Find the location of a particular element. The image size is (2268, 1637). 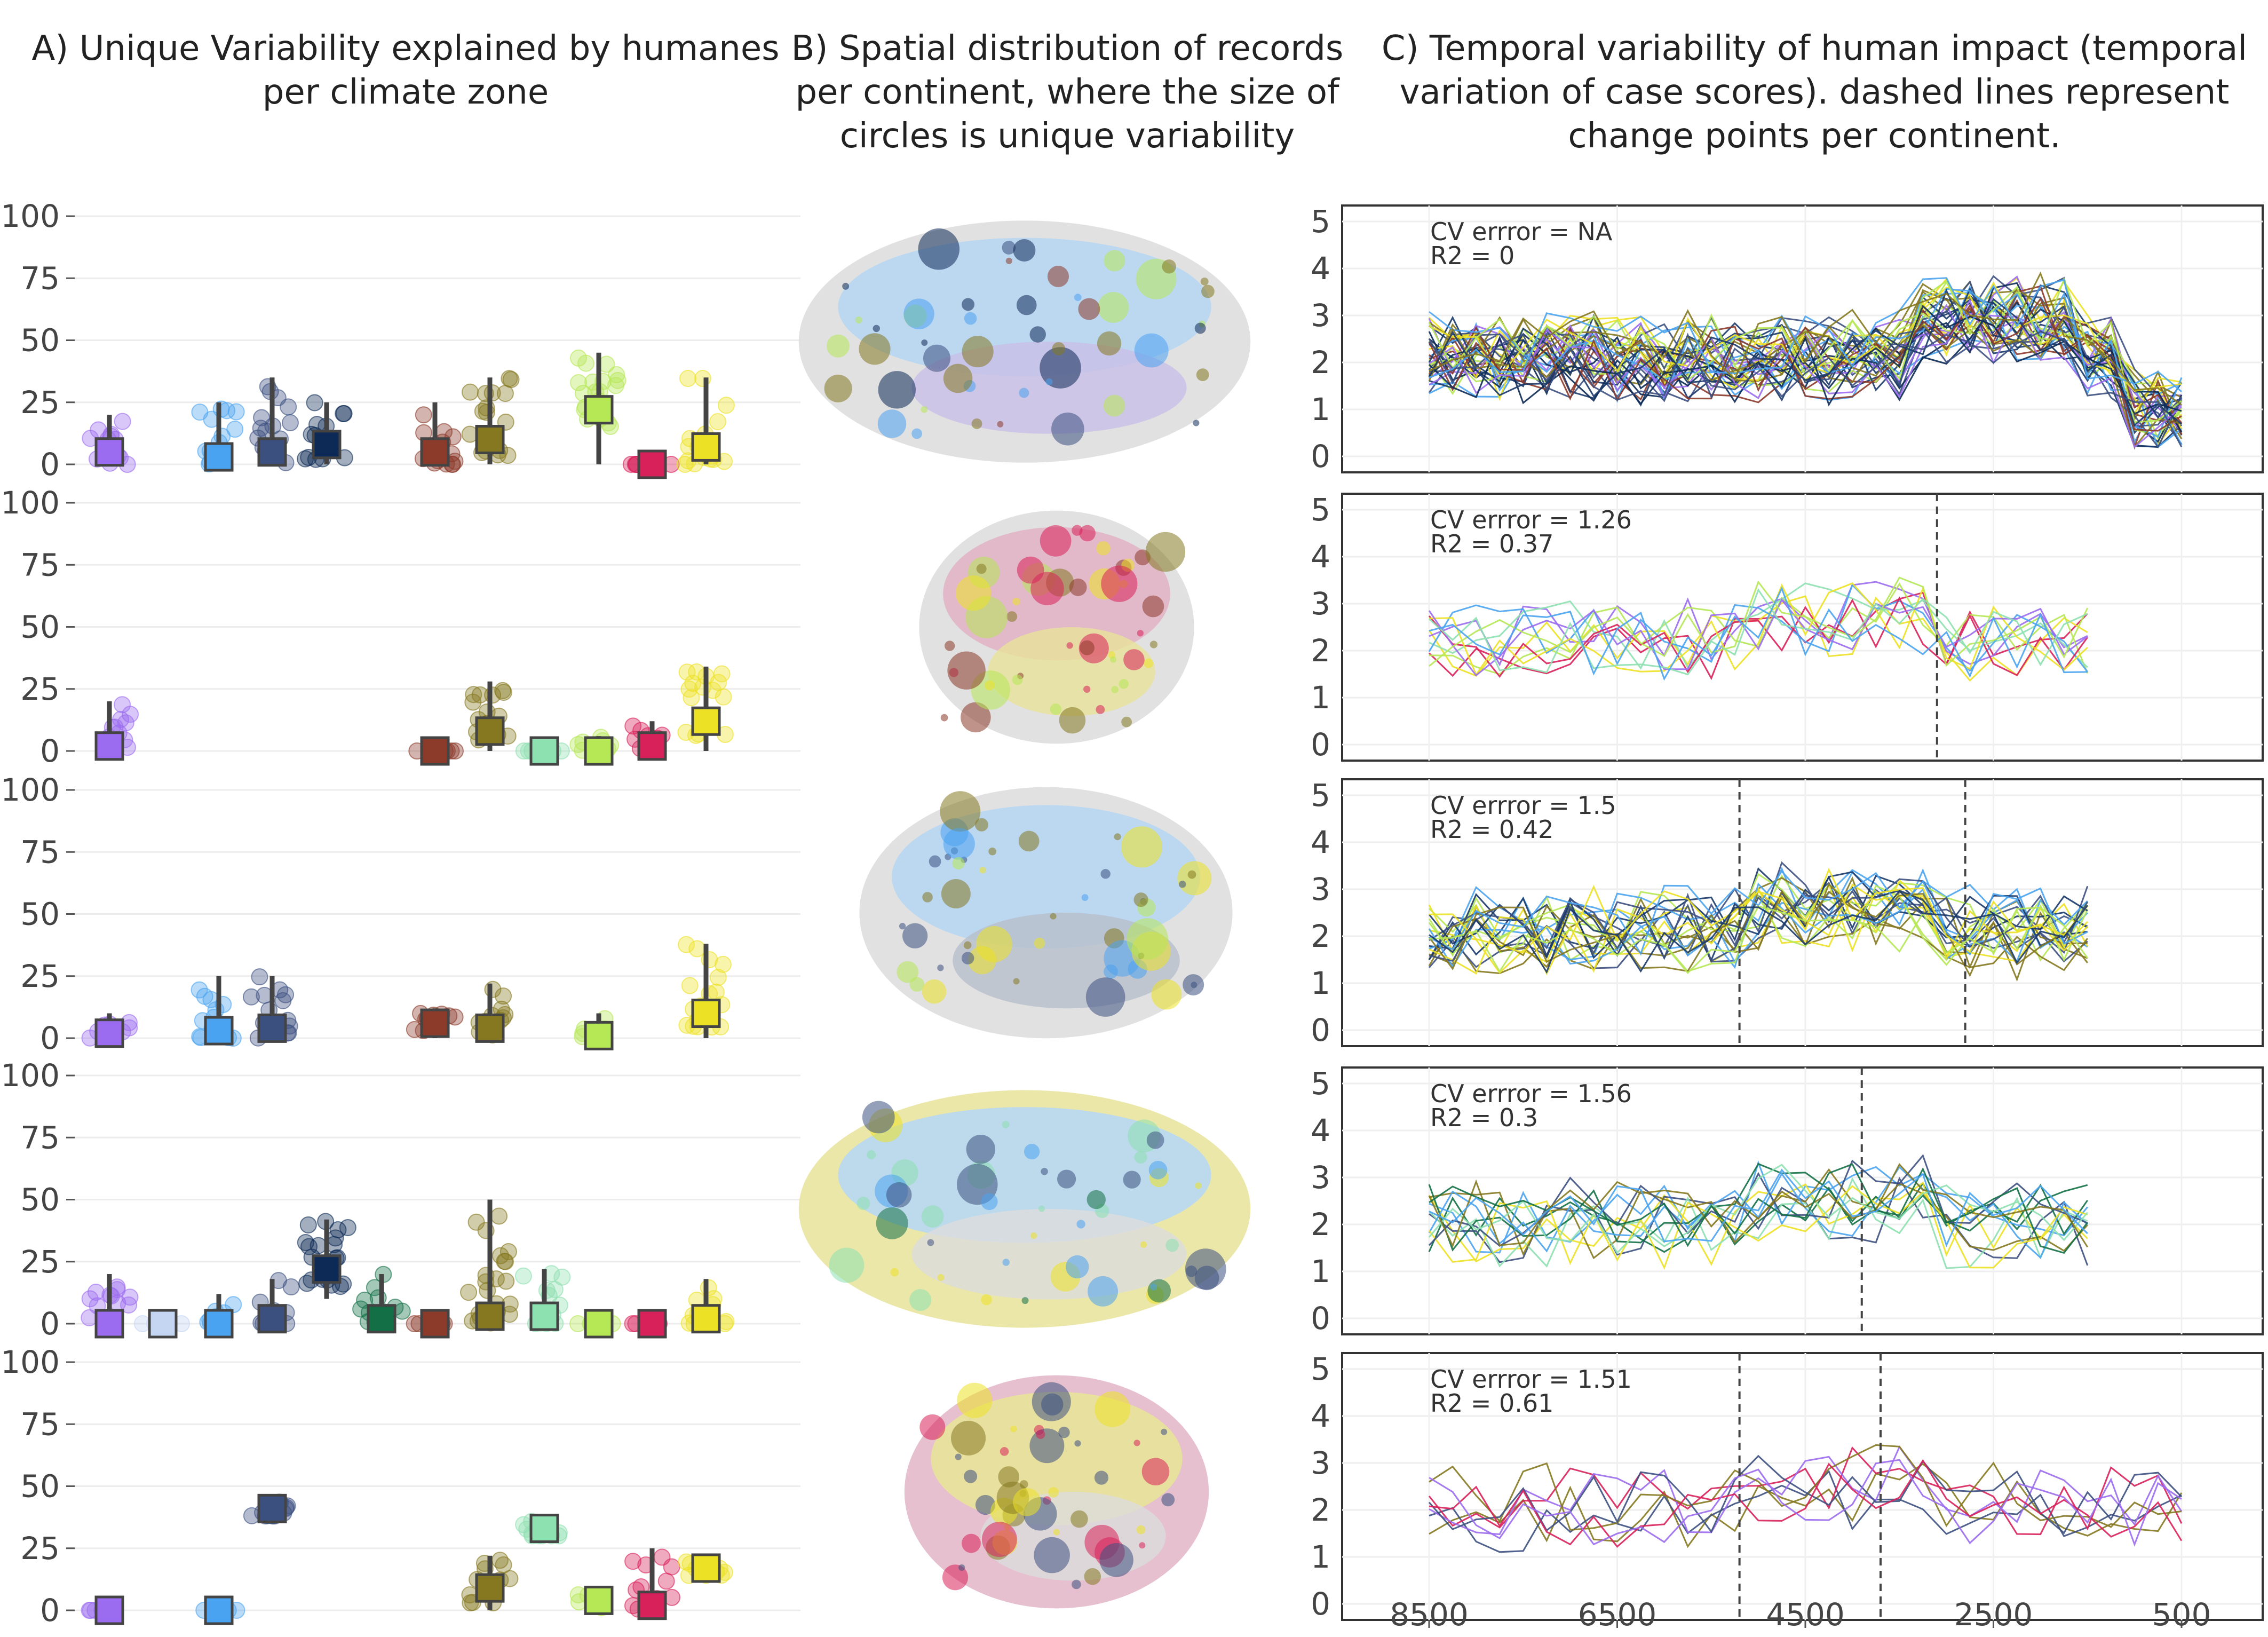

y-tick-label: 25 is located at coordinates (40, 976).